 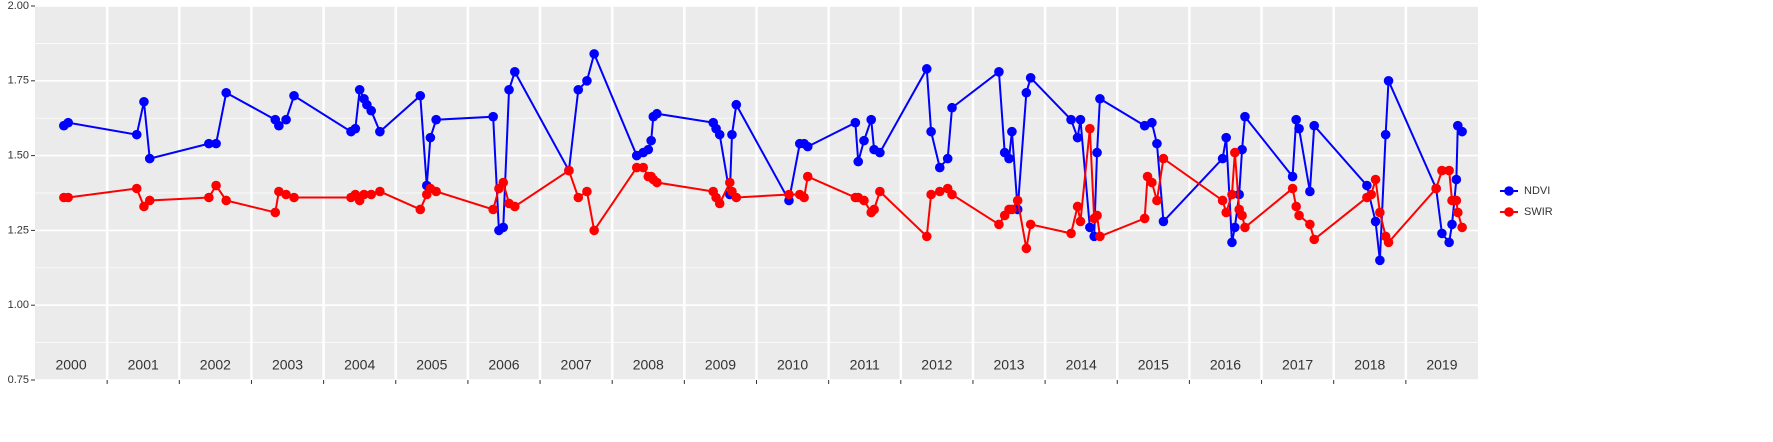 I want to click on year-label: 2005, so click(x=431, y=365).